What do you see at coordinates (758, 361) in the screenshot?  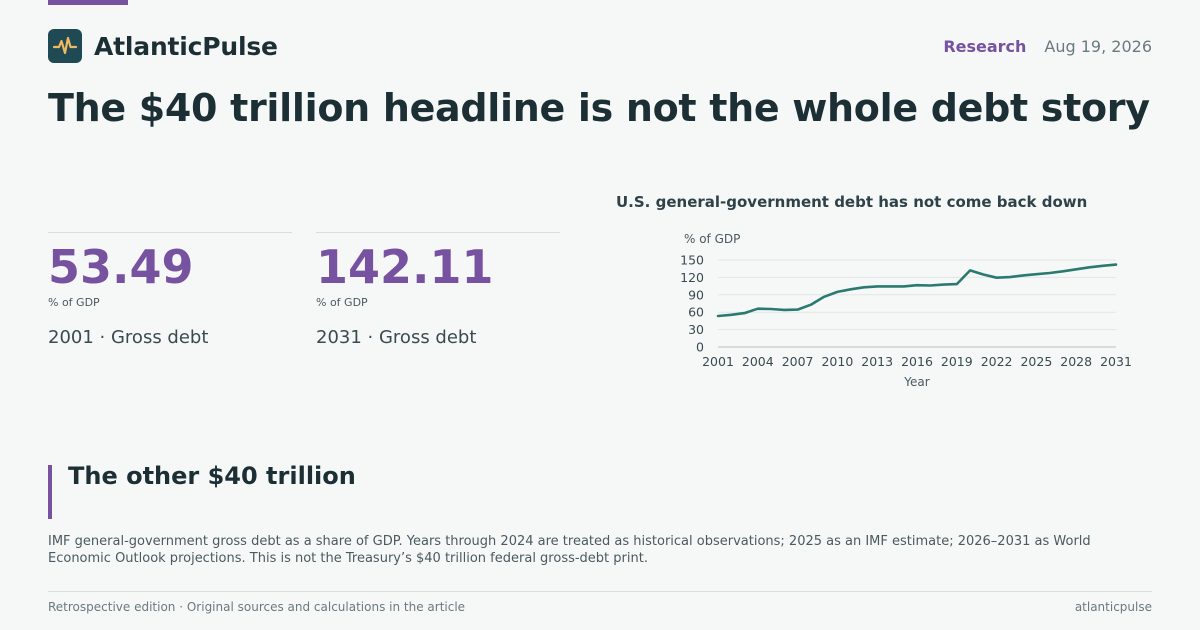 I see `x-tick-label: 2004` at bounding box center [758, 361].